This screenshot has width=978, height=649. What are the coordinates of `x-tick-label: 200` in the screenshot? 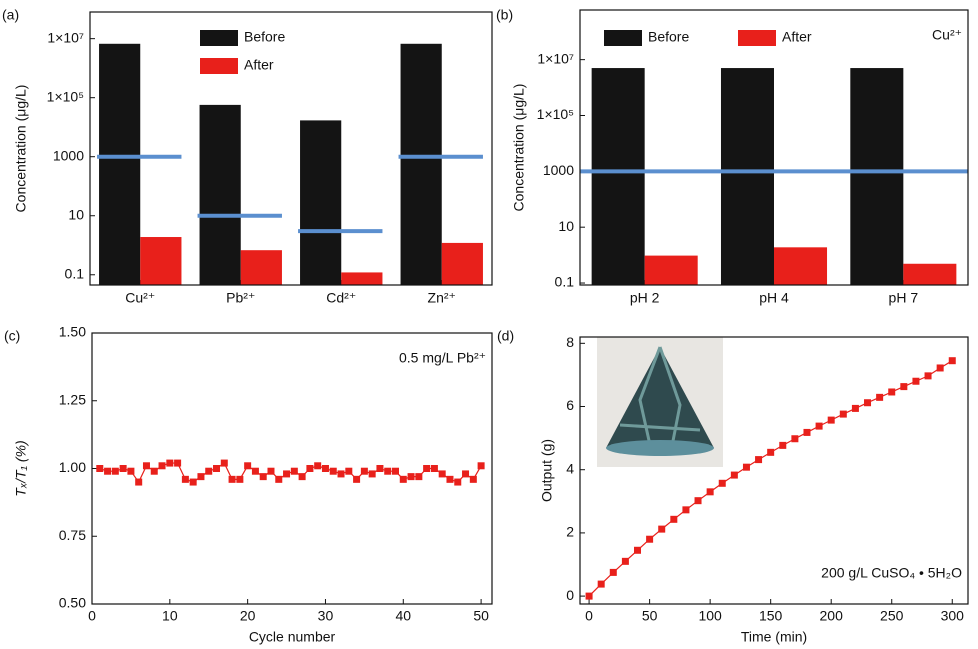 It's located at (832, 616).